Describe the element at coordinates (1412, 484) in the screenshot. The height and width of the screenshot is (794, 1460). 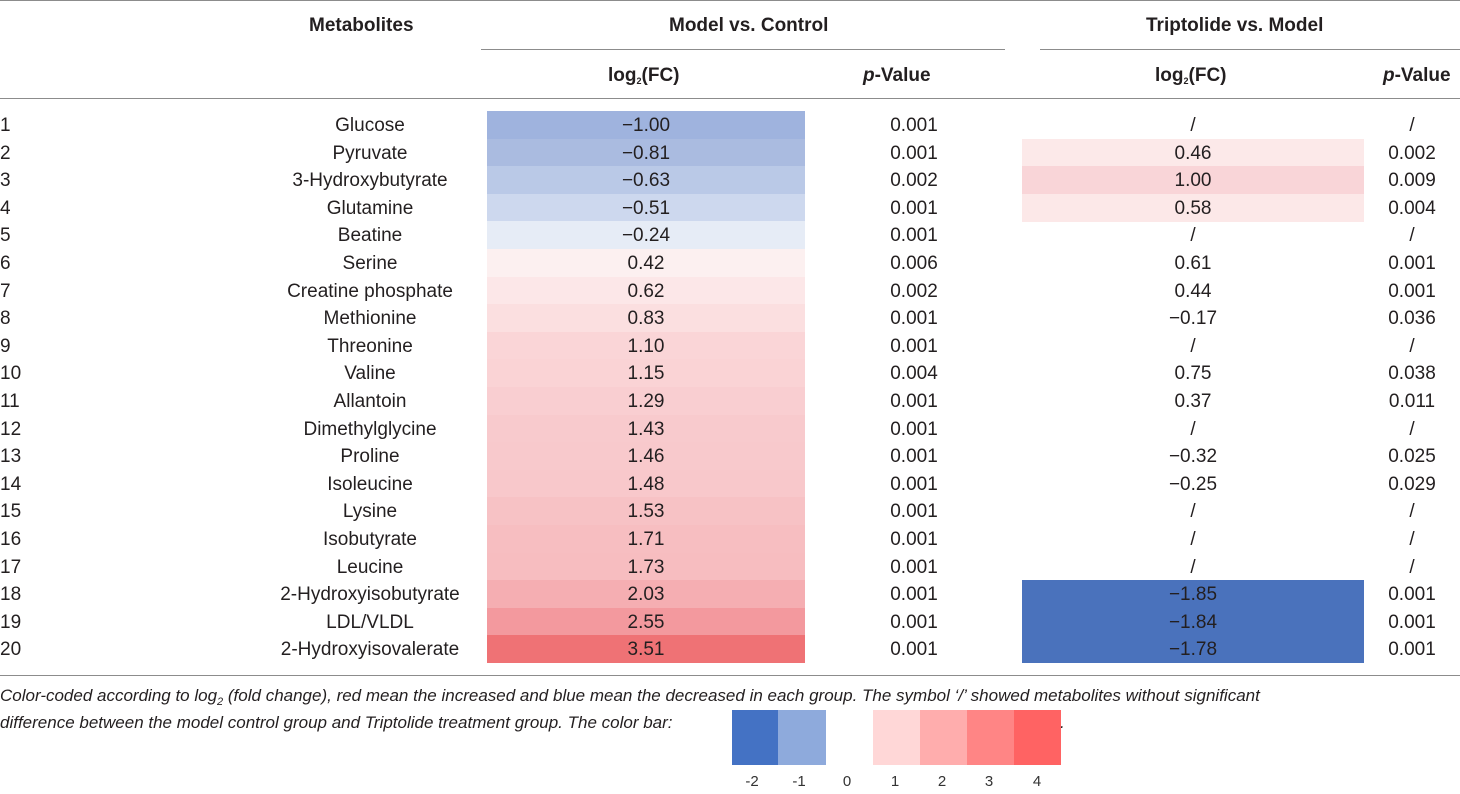
I see `pvalue-triptolide-vs-model: 0.029` at that location.